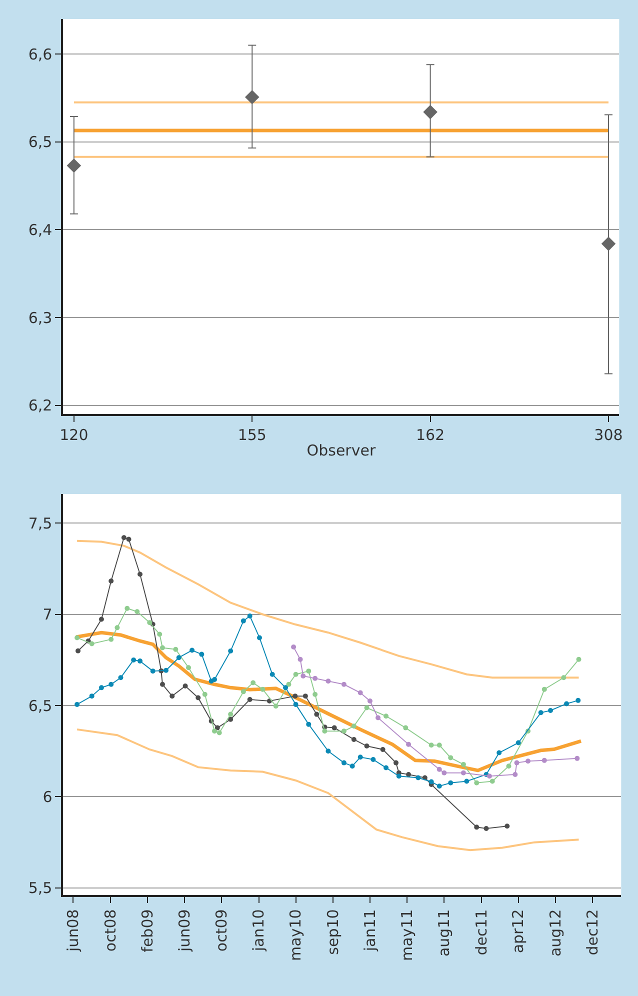 The image size is (638, 996). I want to click on x-tick-label: 120, so click(74, 435).